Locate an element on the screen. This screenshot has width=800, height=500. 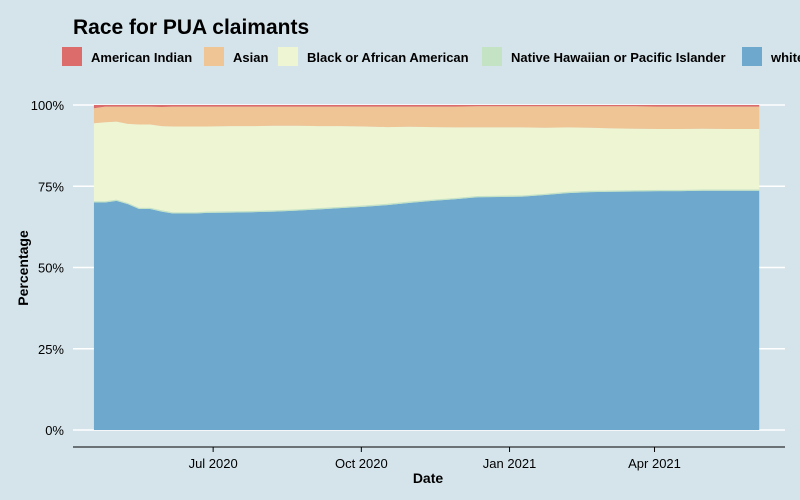
y-tick-label: 50% is located at coordinates (51, 268).